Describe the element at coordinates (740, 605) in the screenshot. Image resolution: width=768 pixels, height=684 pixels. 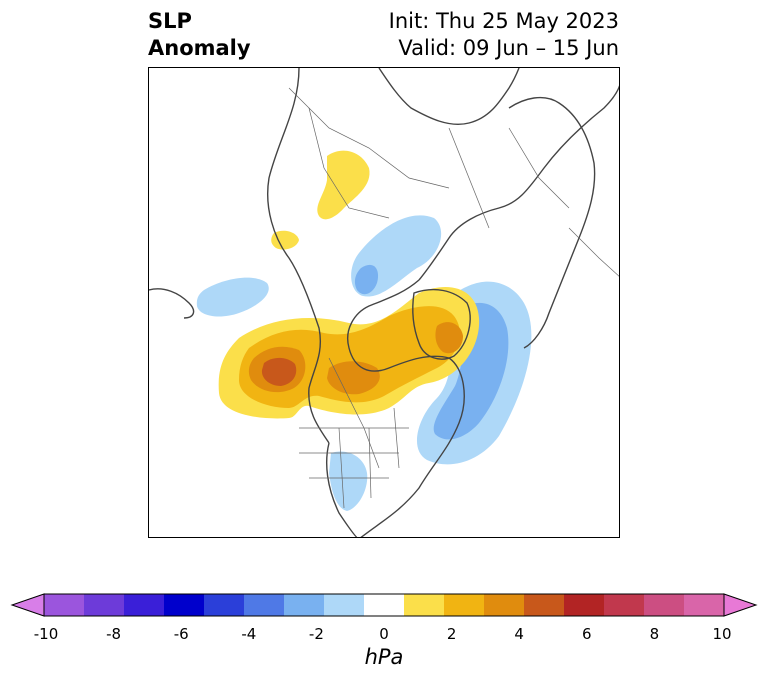
I see `colorbar-extend-max` at that location.